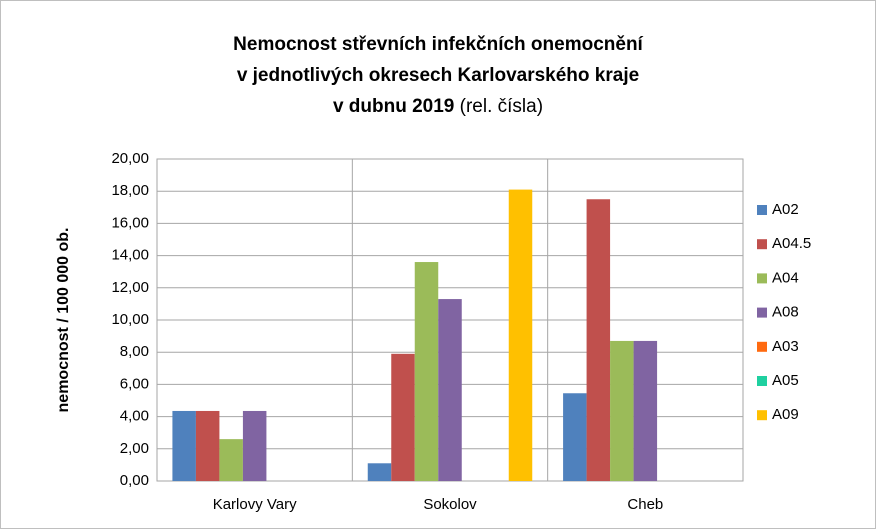 The width and height of the screenshot is (876, 529). What do you see at coordinates (134, 480) in the screenshot?
I see `y-tick-label: 0,00` at bounding box center [134, 480].